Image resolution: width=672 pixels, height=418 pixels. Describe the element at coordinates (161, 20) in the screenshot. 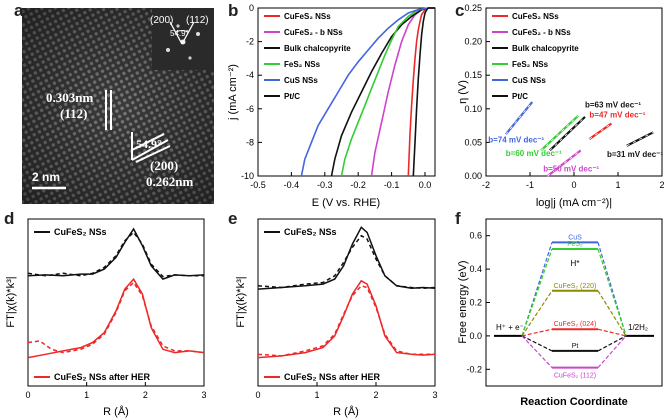

I see `fft-label-200: (200)` at that location.